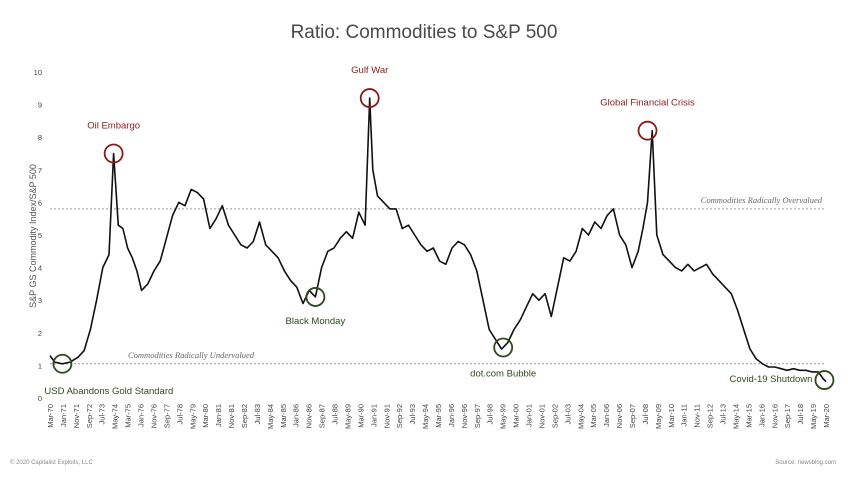 This screenshot has height=479, width=848. I want to click on x-tick-label: Sep-72, so click(89, 416).